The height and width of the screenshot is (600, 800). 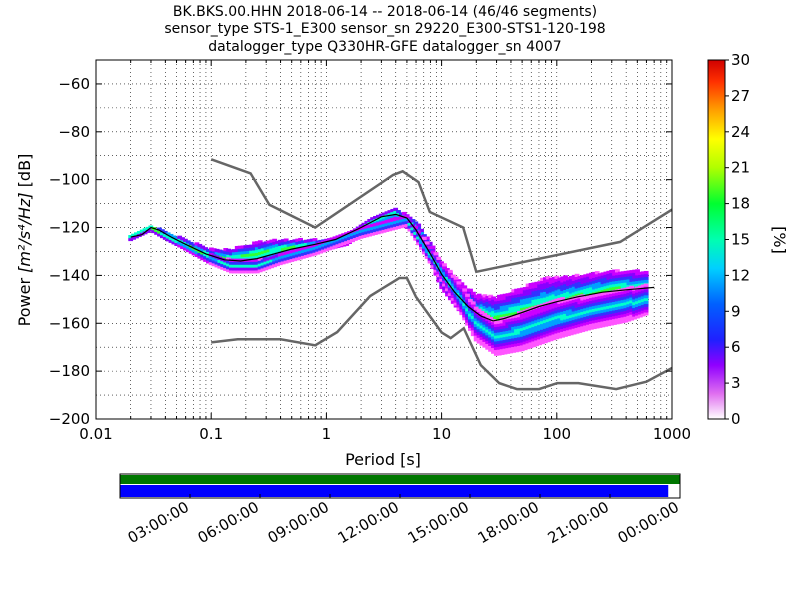 What do you see at coordinates (740, 60) in the screenshot?
I see `colorbar-tick-label: 30` at bounding box center [740, 60].